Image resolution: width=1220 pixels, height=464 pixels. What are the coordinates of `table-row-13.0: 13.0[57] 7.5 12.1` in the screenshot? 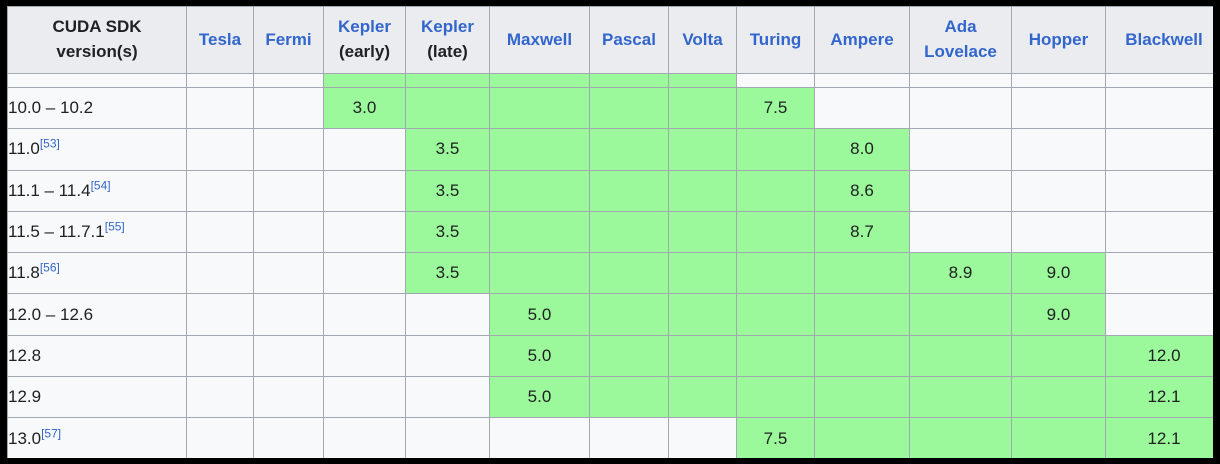 It's located at (610, 437).